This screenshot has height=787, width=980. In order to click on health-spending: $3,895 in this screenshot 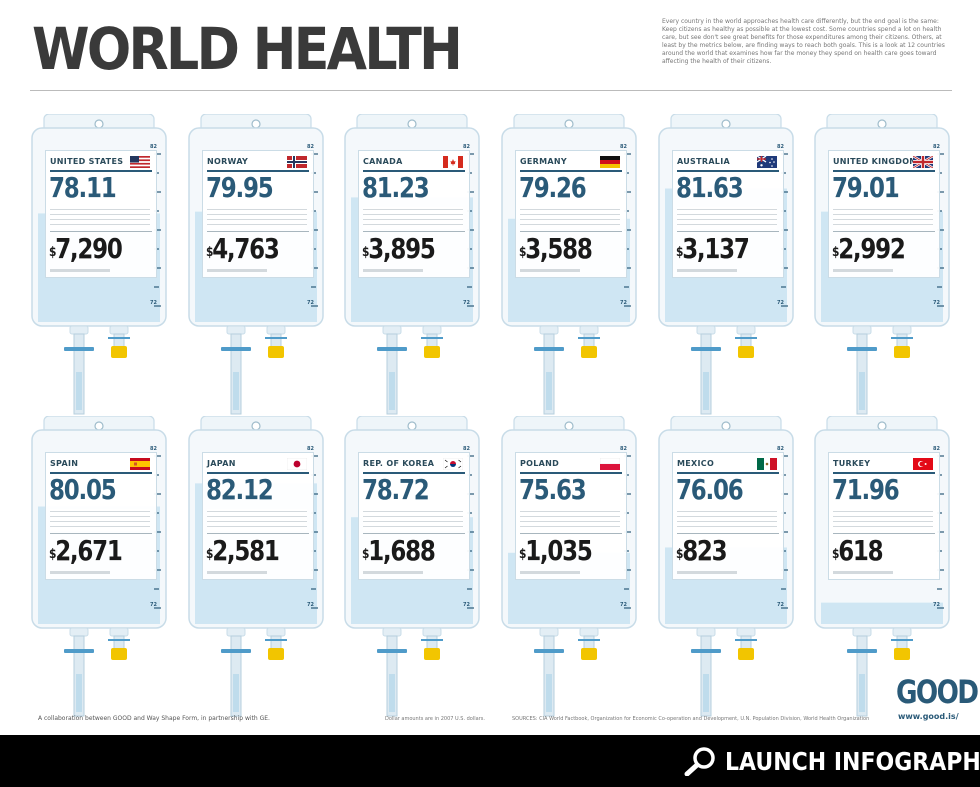, I will do `click(399, 249)`.